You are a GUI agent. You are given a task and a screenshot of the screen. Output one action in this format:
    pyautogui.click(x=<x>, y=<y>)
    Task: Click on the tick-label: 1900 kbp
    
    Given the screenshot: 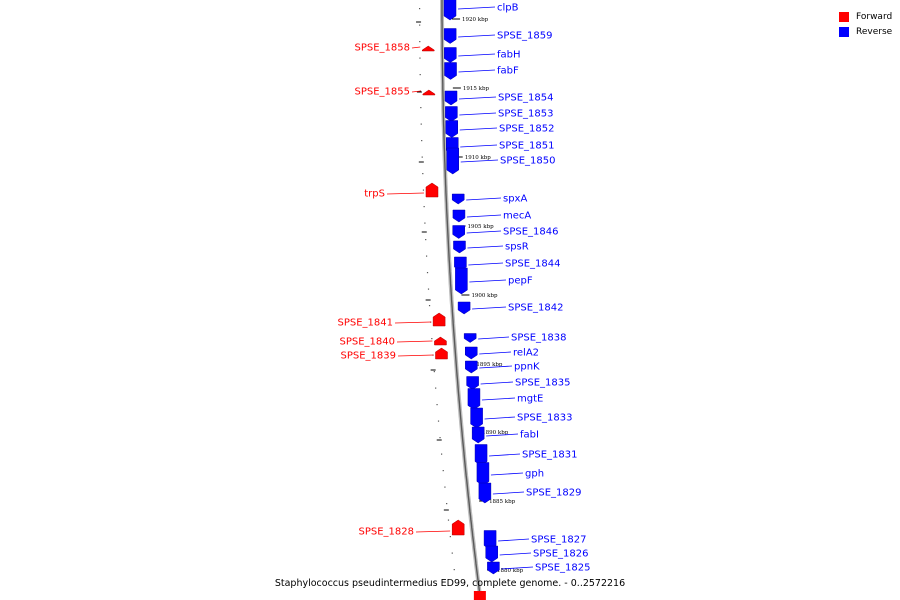 What is the action you would take?
    pyautogui.click(x=484, y=296)
    